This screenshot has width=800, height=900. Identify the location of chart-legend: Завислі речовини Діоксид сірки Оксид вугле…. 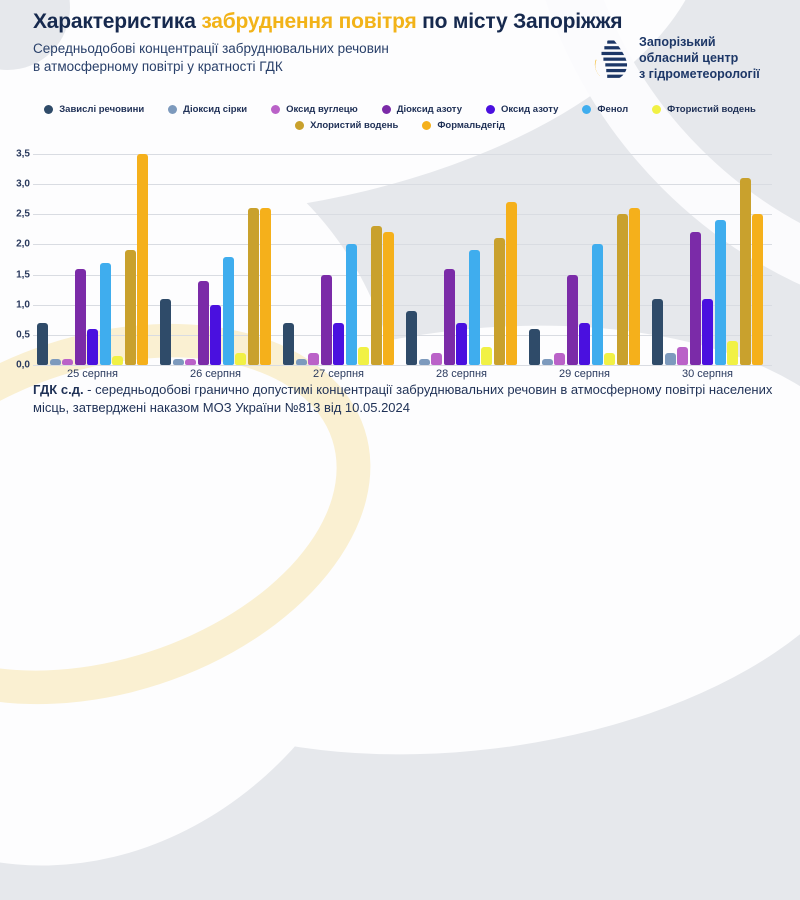
(400, 117).